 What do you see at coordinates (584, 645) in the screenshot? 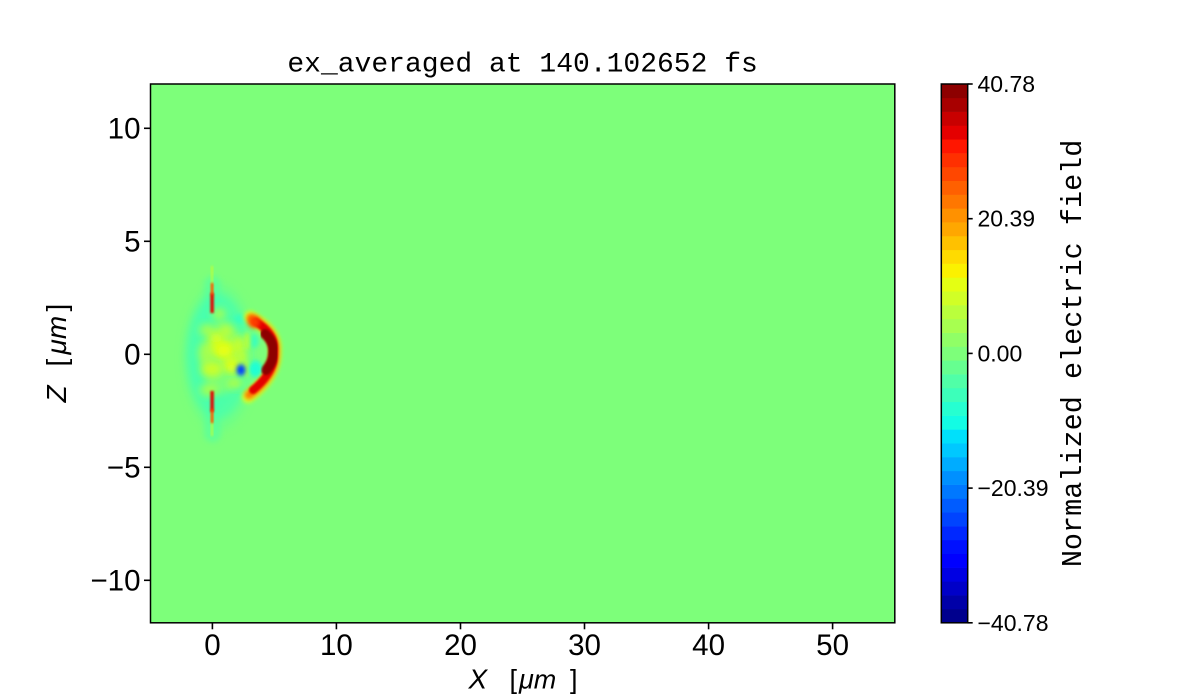
I see `svg-text: 30` at bounding box center [584, 645].